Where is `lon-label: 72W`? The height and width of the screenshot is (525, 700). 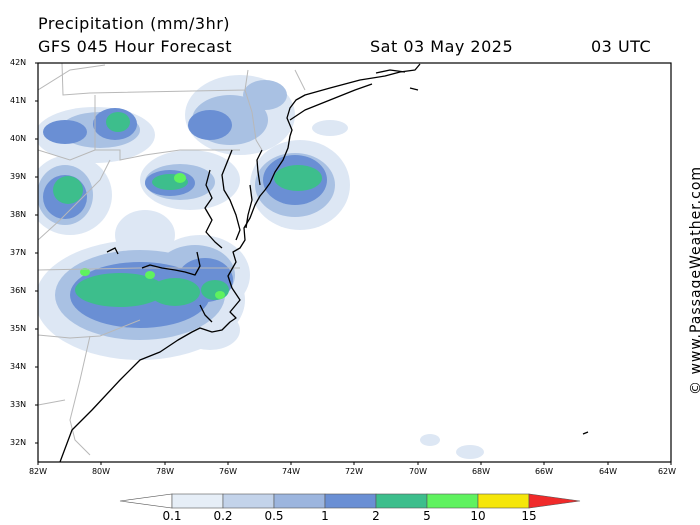
lon-label: 72W is located at coordinates (354, 471).